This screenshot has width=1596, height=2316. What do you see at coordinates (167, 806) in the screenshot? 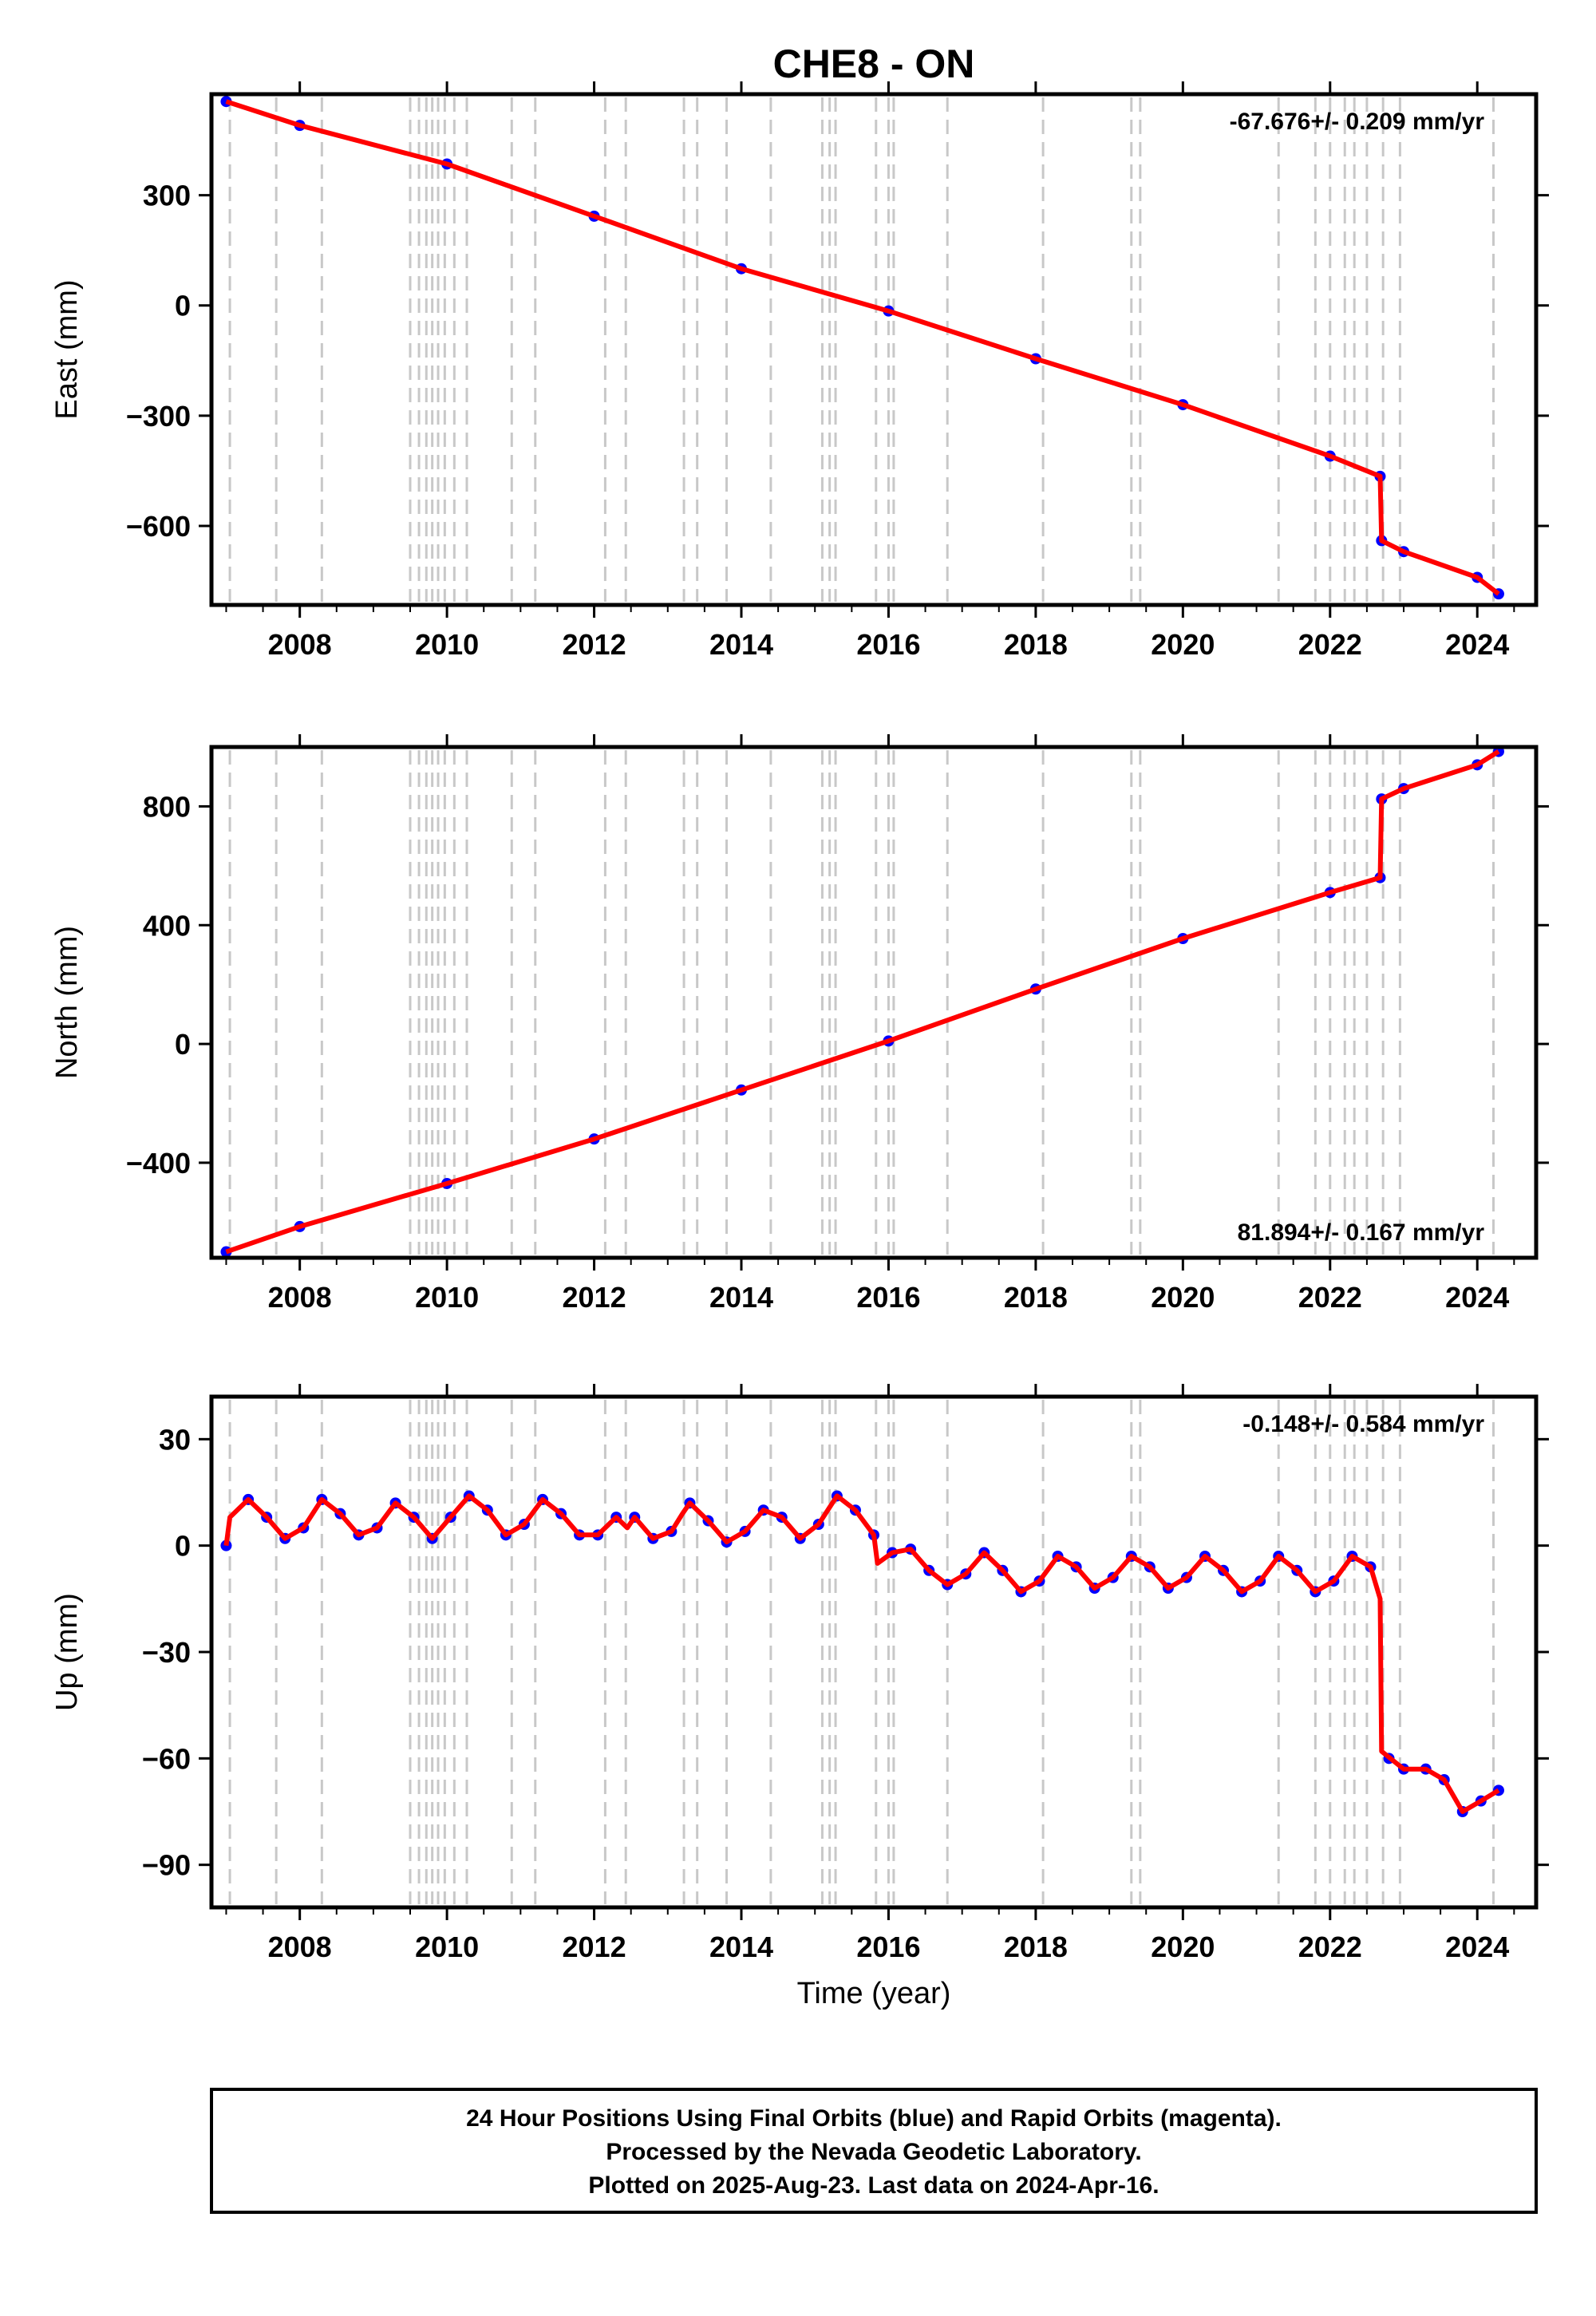
I see `y-tick-label: 800` at bounding box center [167, 806].